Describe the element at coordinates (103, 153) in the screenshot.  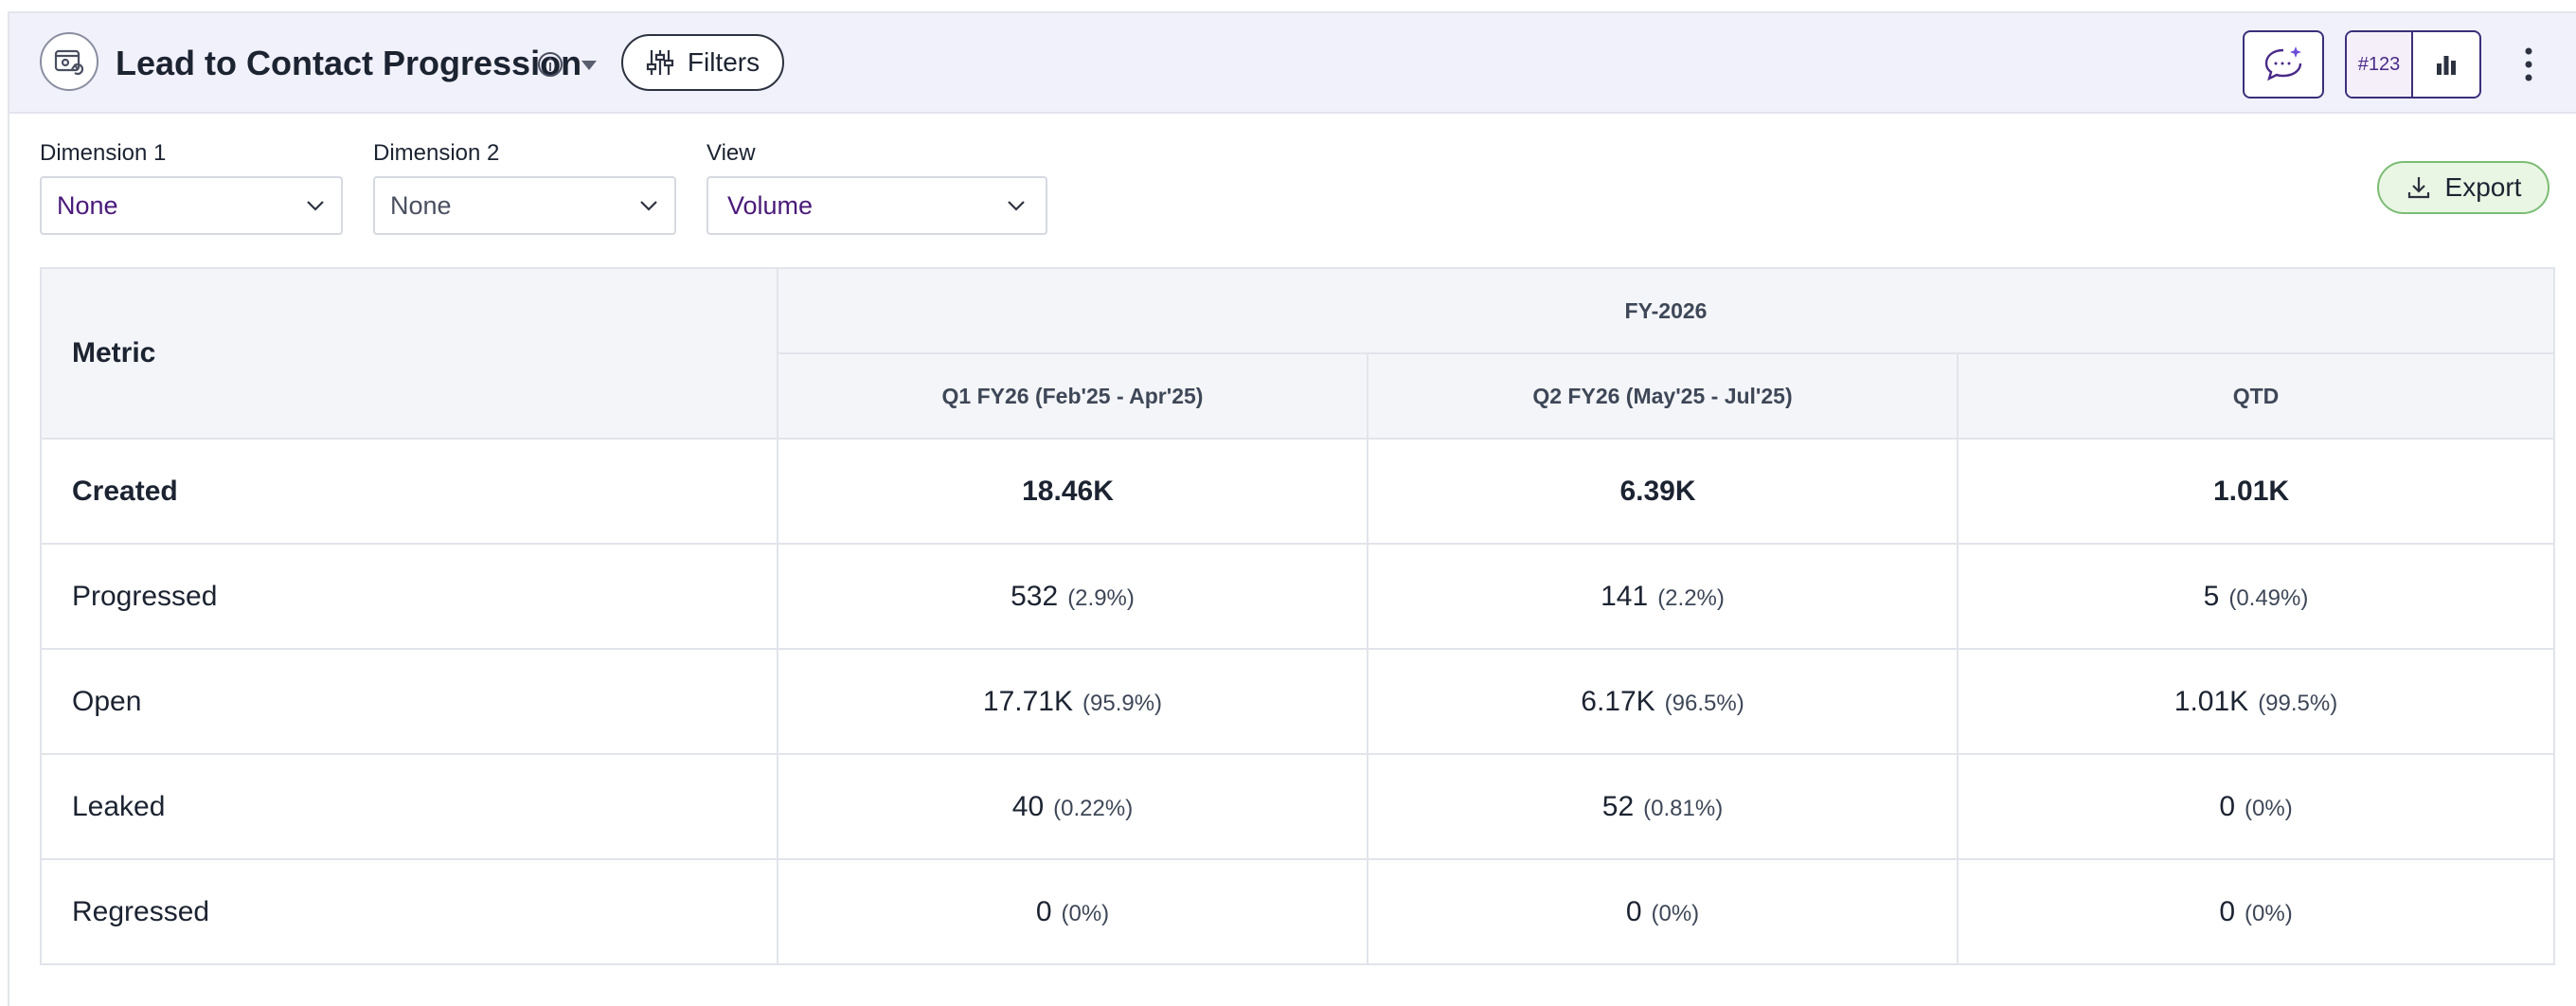
I see `dimension1-label: Dimension 1` at that location.